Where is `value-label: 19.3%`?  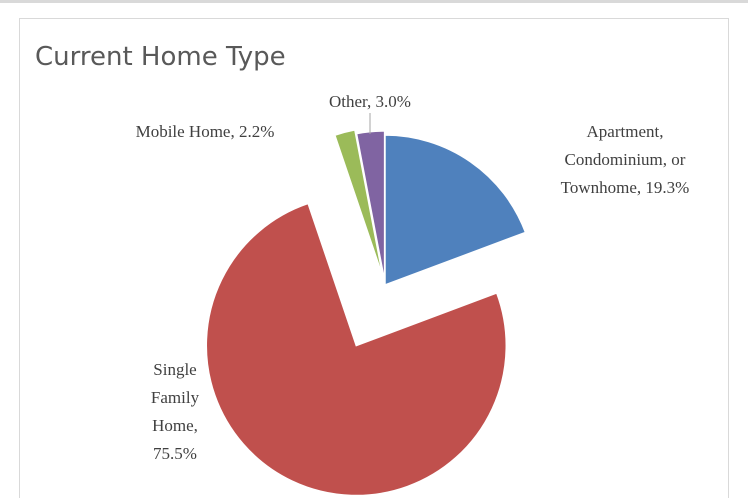
value-label: 19.3% is located at coordinates (667, 187).